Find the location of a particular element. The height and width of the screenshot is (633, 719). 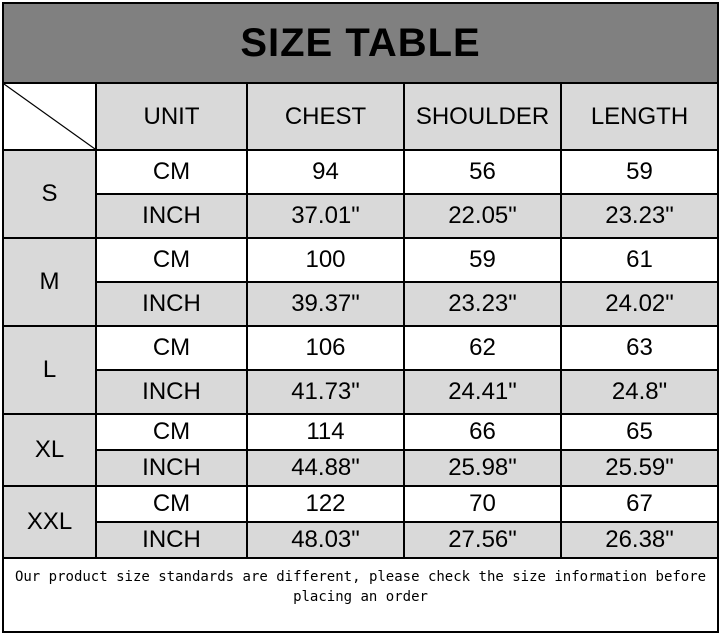

shoulder-cell: 24.41" is located at coordinates (482, 392).